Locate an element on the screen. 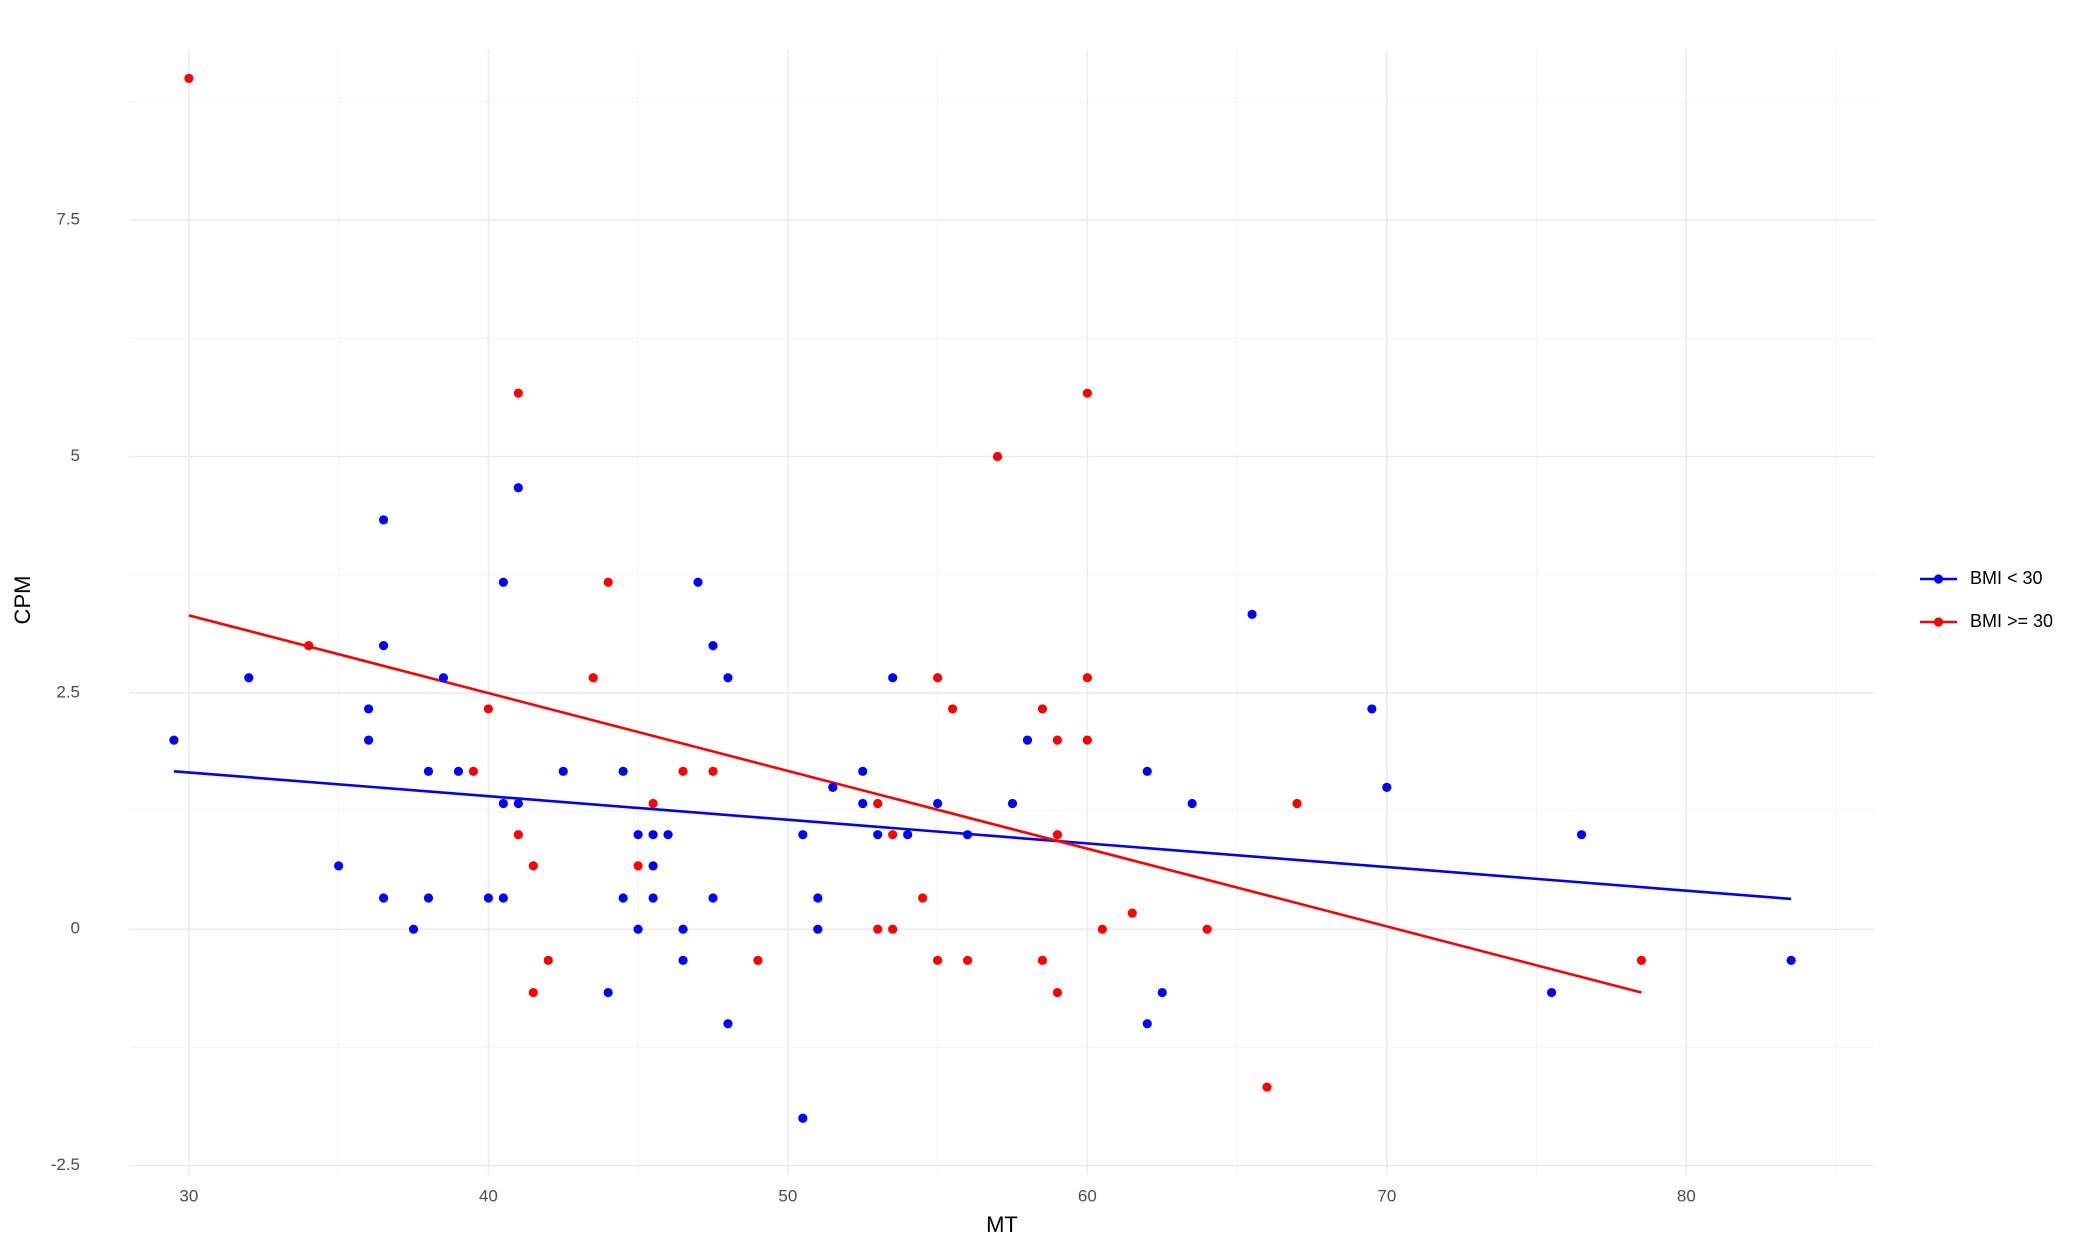 Image resolution: width=2075 pixels, height=1251 pixels. y-tick-label: -2.5 is located at coordinates (65, 1164).